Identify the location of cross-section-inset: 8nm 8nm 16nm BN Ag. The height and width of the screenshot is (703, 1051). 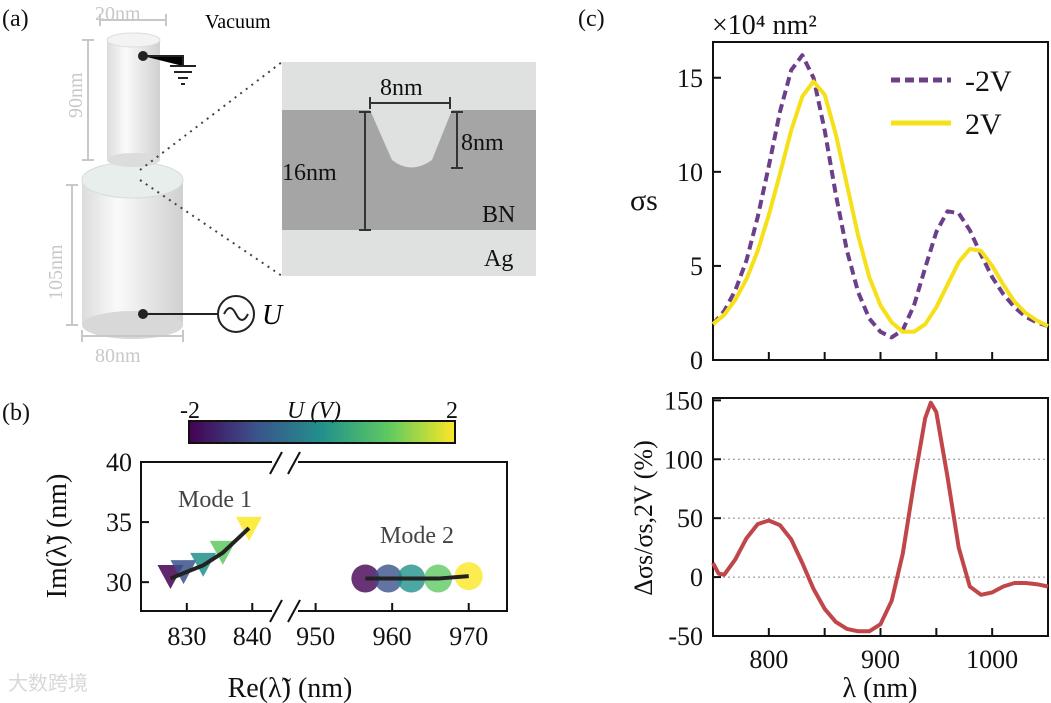
(409, 169).